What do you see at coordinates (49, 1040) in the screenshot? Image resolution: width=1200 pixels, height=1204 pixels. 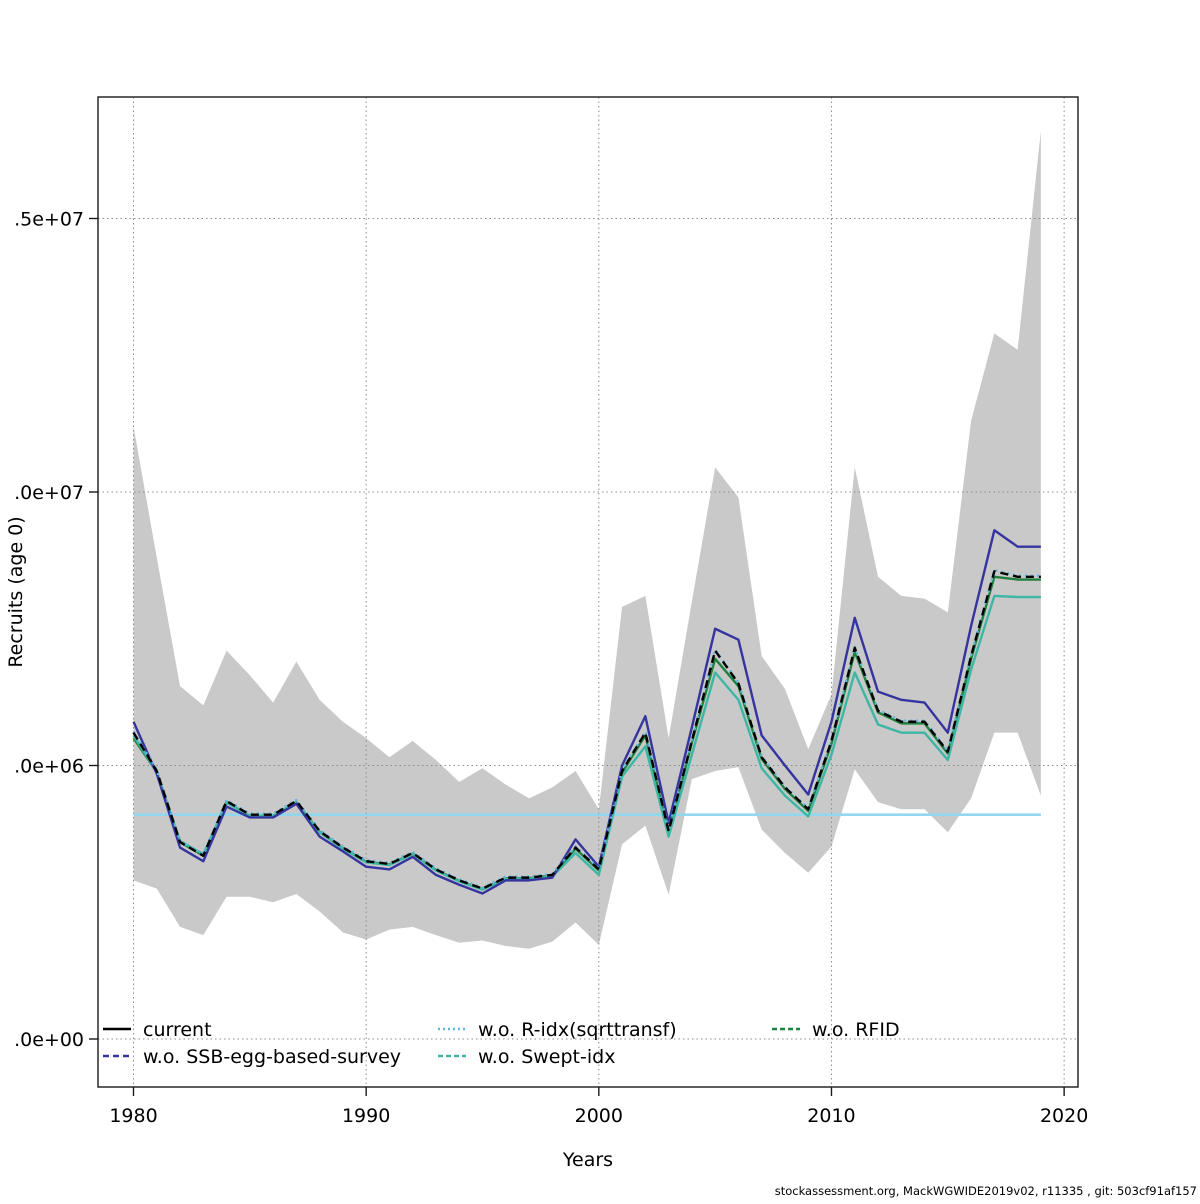 I see `y-tick-label: .0e+00` at bounding box center [49, 1040].